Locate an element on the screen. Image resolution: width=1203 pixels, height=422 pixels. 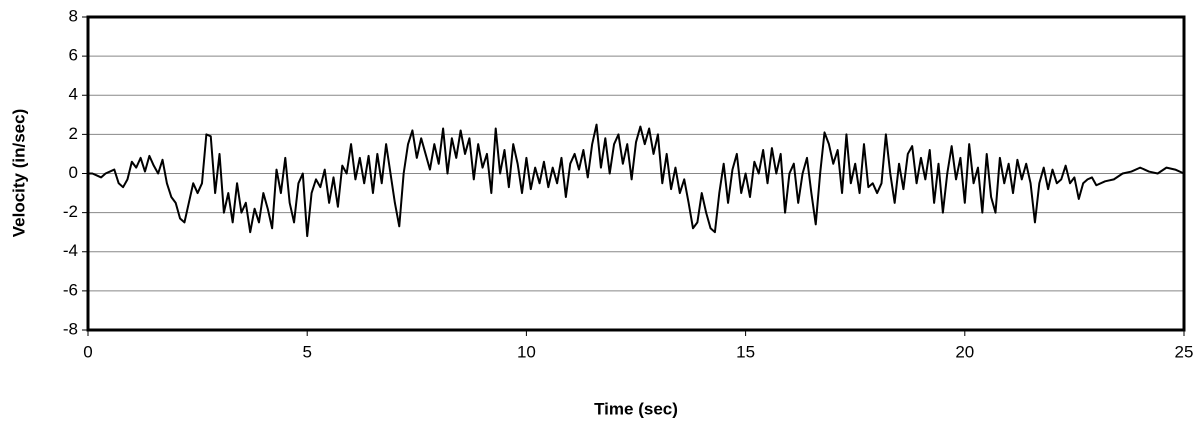
y-tick-label: -4 is located at coordinates (70, 250).